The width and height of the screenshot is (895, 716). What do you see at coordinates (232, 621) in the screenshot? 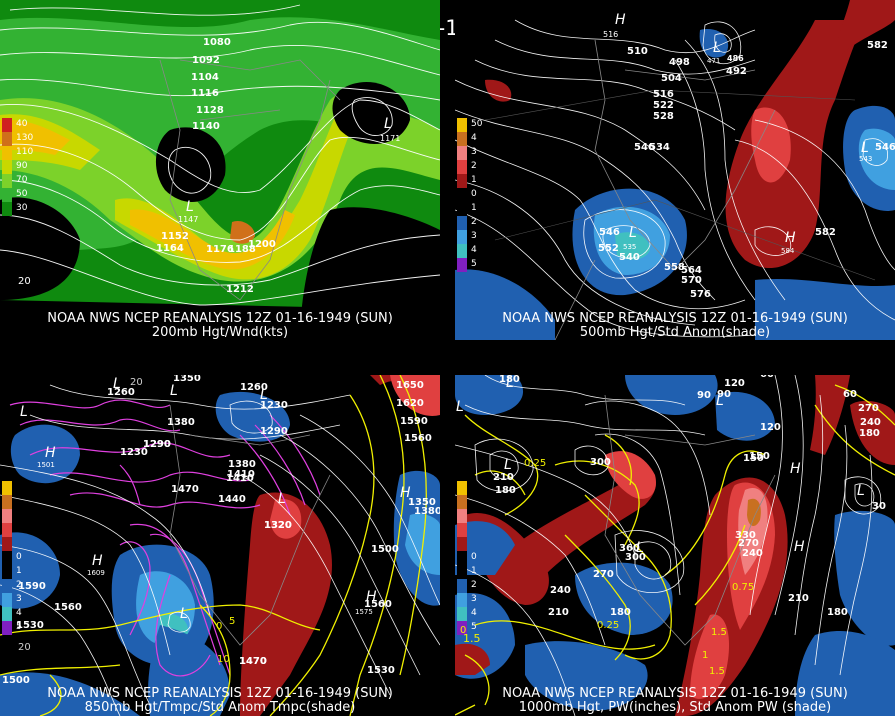
I see `contour-label: 5` at bounding box center [232, 621].